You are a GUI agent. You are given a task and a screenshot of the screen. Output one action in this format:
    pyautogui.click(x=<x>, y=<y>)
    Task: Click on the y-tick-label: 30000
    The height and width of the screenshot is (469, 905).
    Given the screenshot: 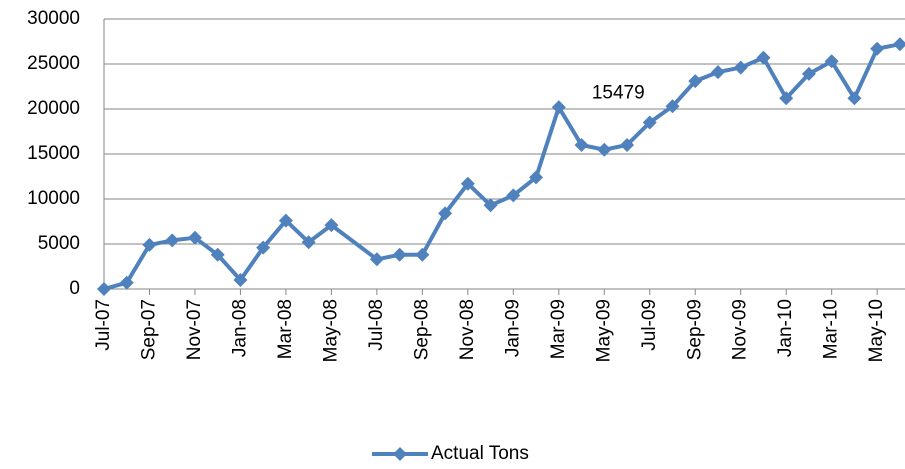 What is the action you would take?
    pyautogui.click(x=53, y=18)
    